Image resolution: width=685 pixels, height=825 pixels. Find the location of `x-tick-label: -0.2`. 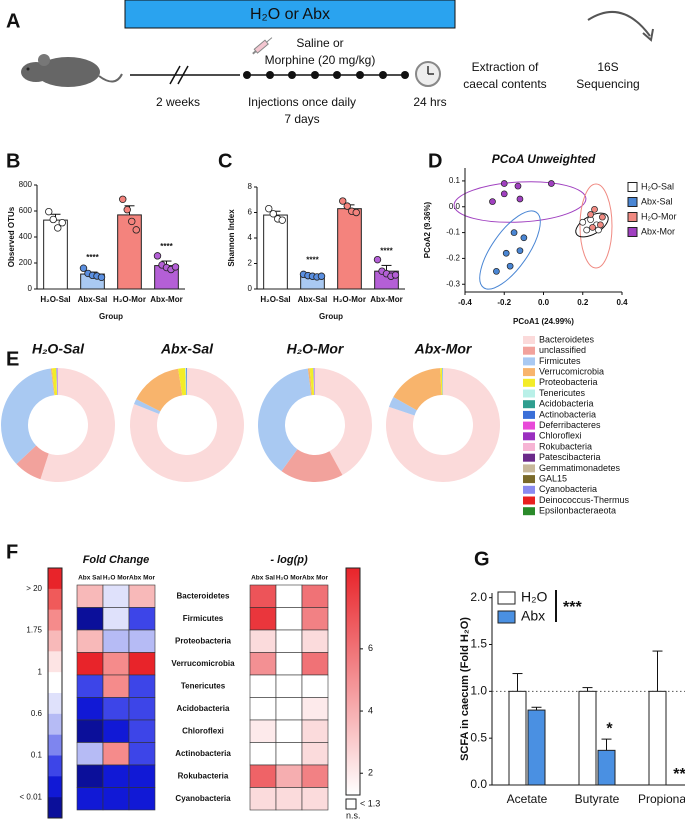

x-tick-label: -0.2 is located at coordinates (504, 302).